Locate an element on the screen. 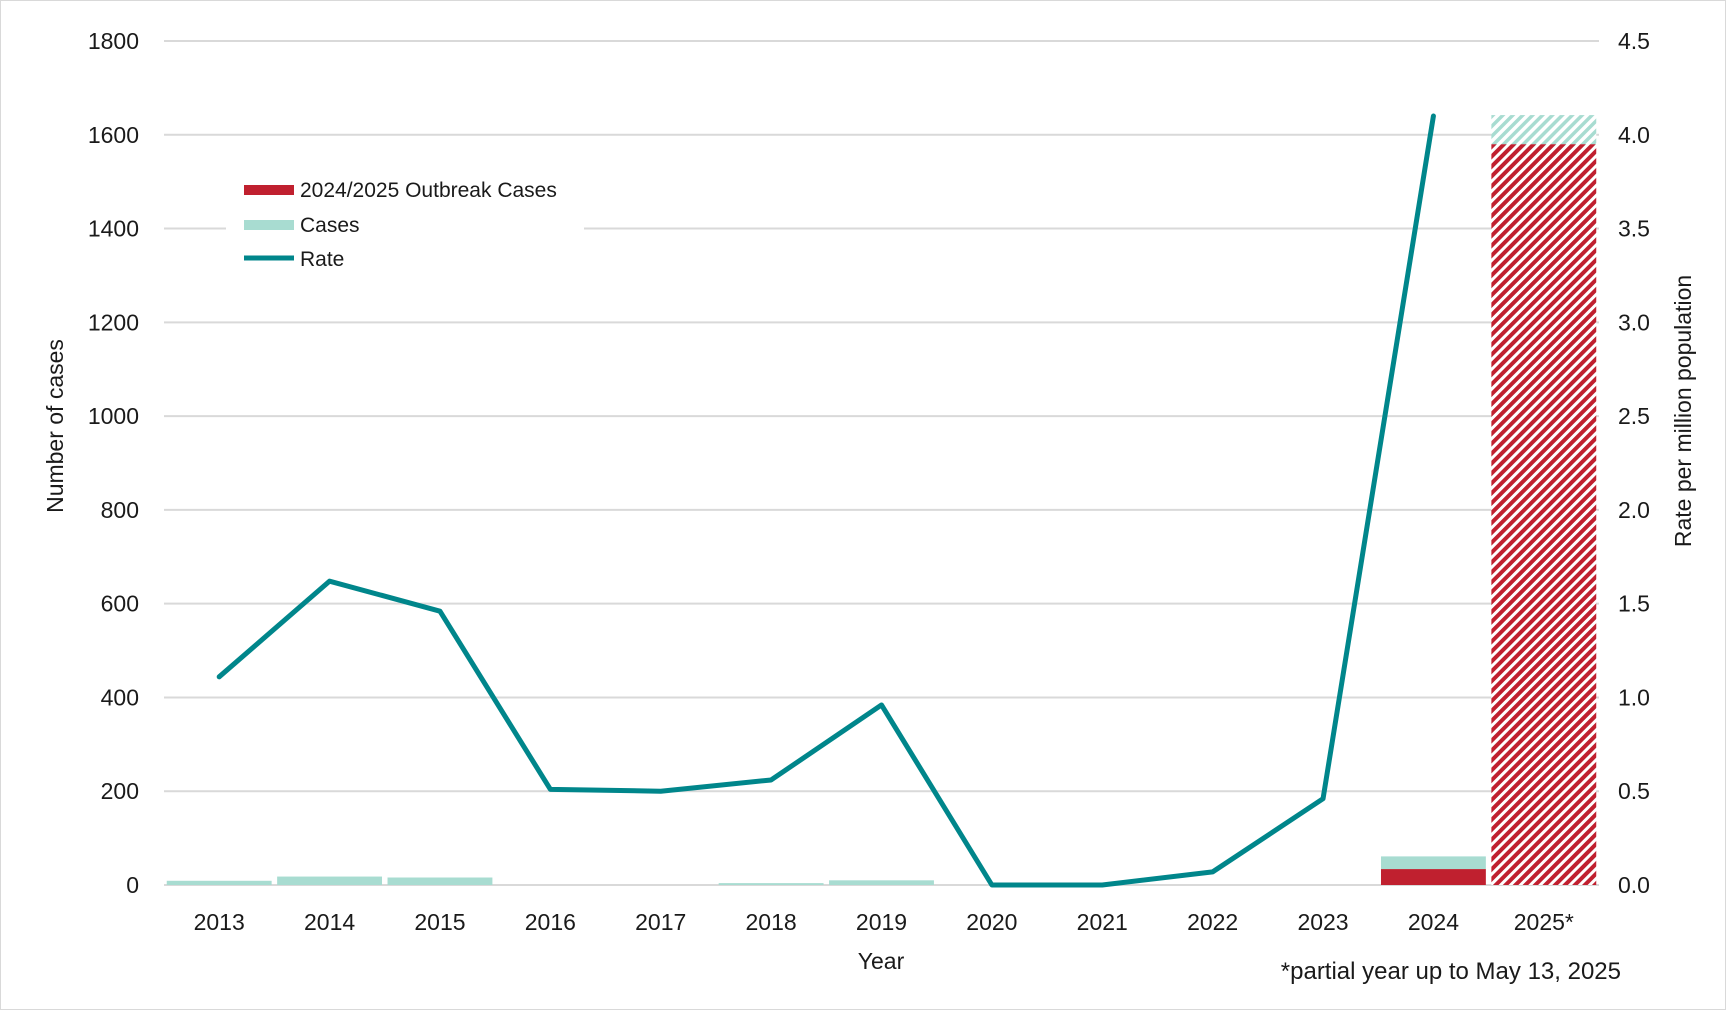 Image resolution: width=1726 pixels, height=1011 pixels. legend-swatch-cases is located at coordinates (269, 225).